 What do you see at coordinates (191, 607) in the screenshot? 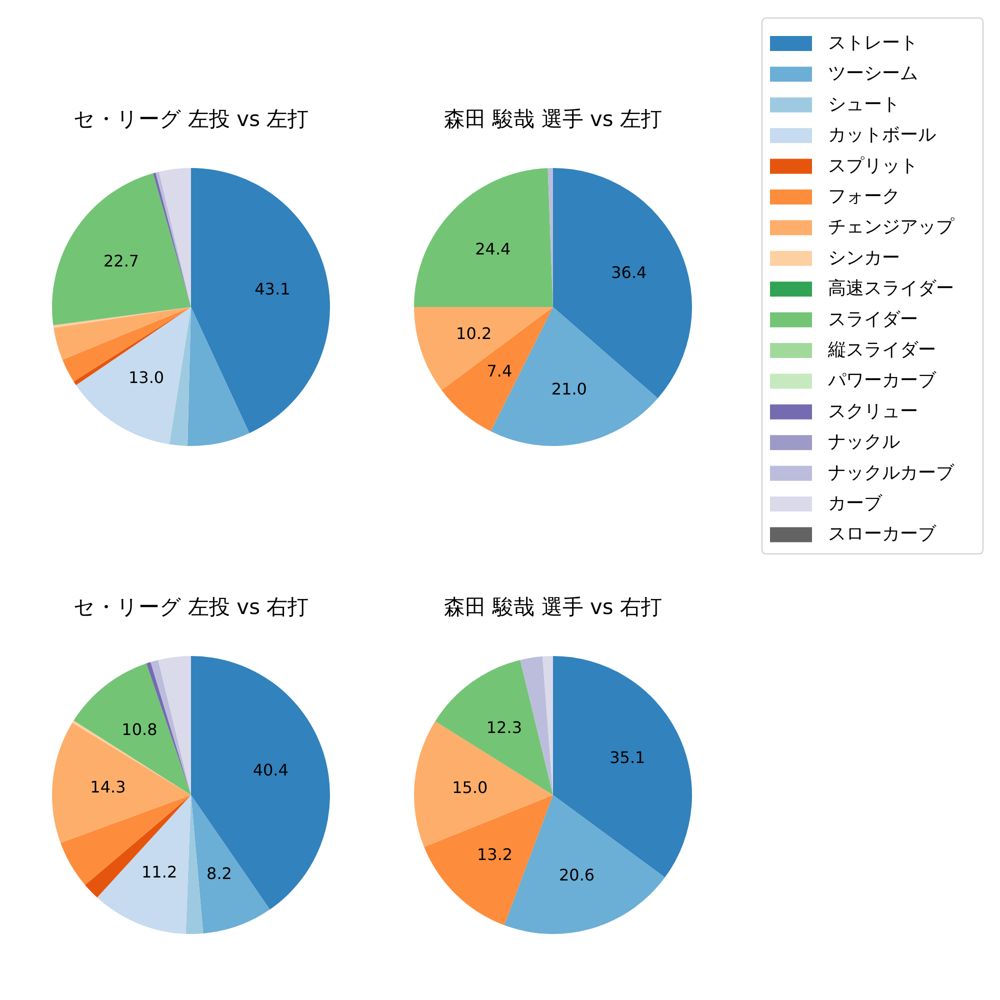
I see `chart-title: セ・リーグ 左投 vs 右打` at bounding box center [191, 607].